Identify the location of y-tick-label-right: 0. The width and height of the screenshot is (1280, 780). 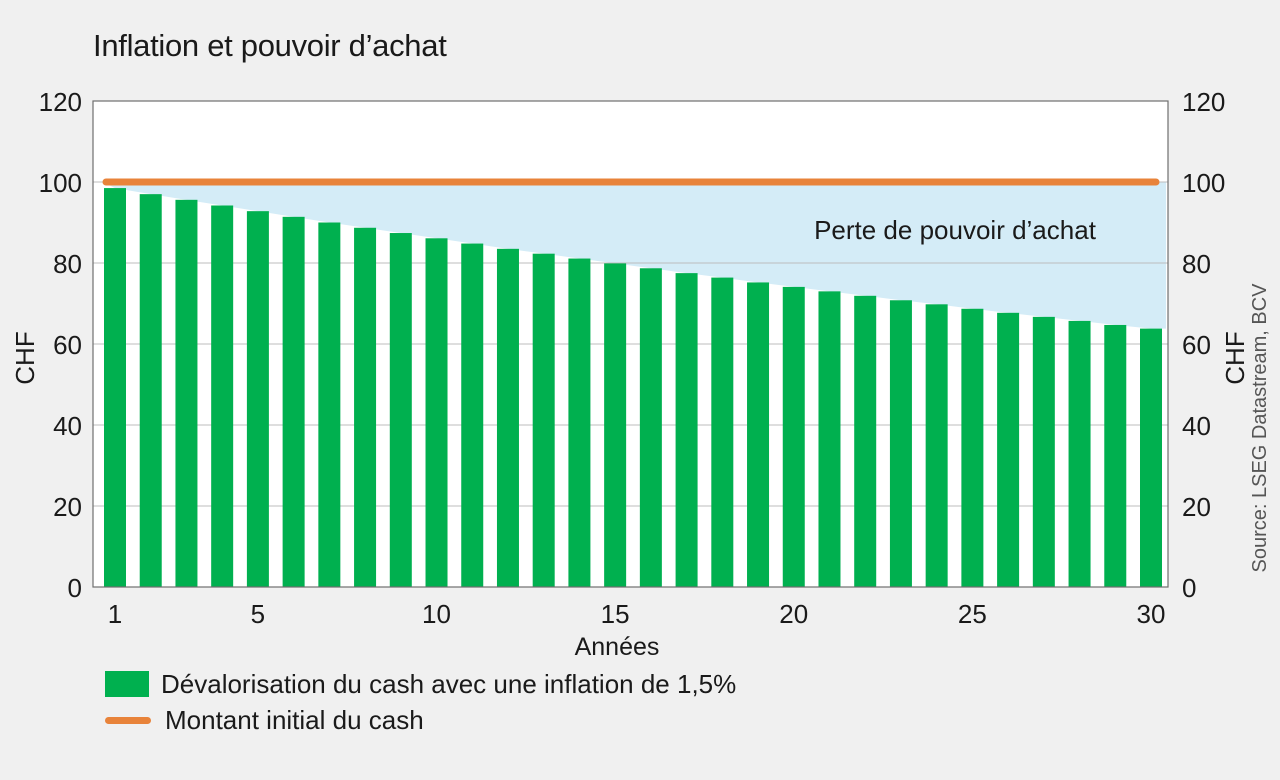
(1189, 588).